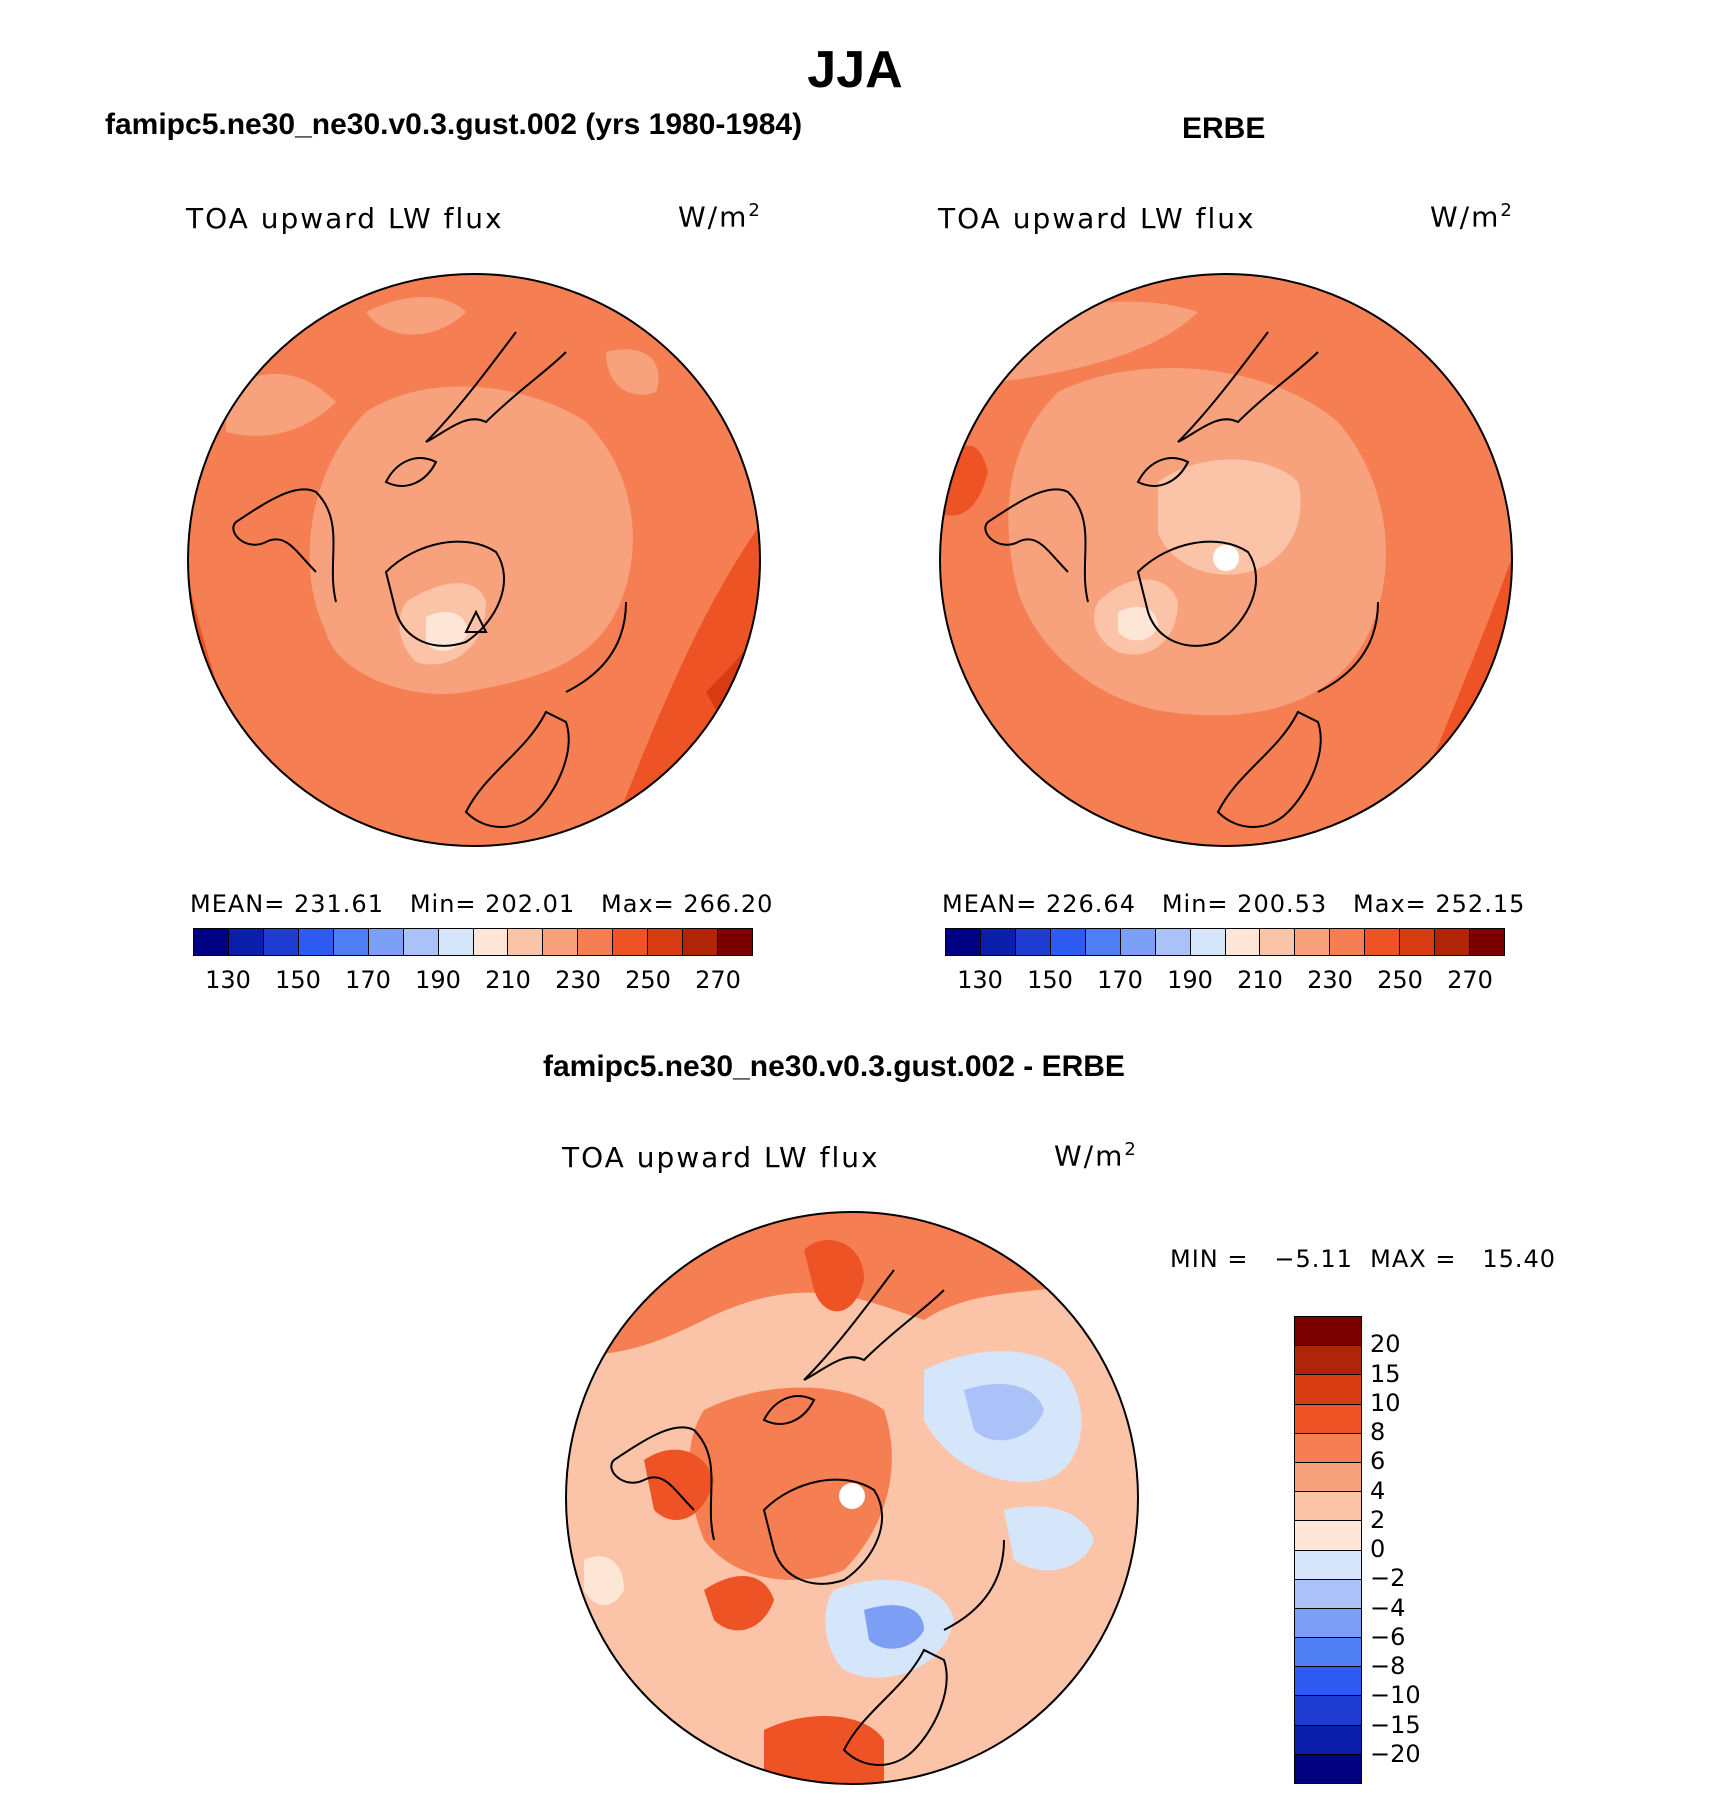  What do you see at coordinates (1181, 579) in the screenshot?
I see `obs-coastlines` at bounding box center [1181, 579].